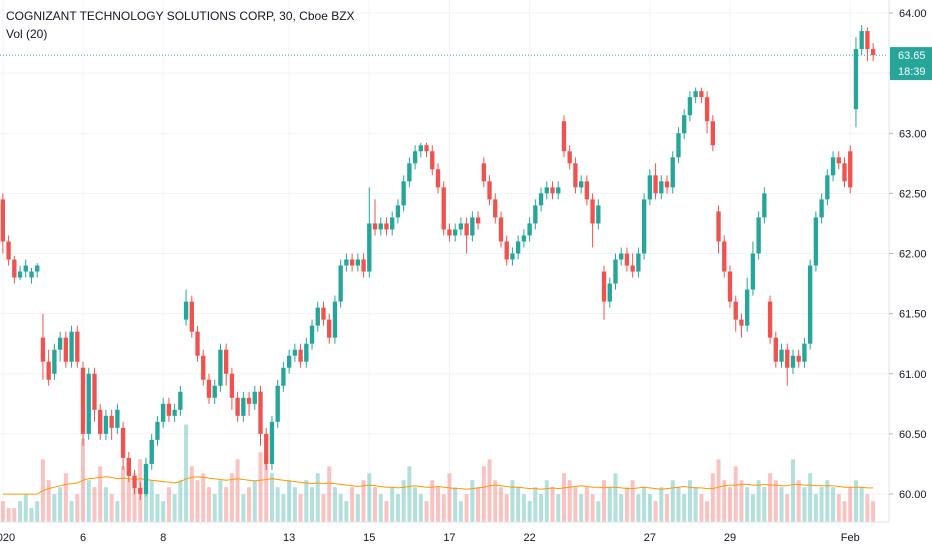 This screenshot has height=555, width=932. What do you see at coordinates (730, 538) in the screenshot?
I see `x-tick-label: 29` at bounding box center [730, 538].